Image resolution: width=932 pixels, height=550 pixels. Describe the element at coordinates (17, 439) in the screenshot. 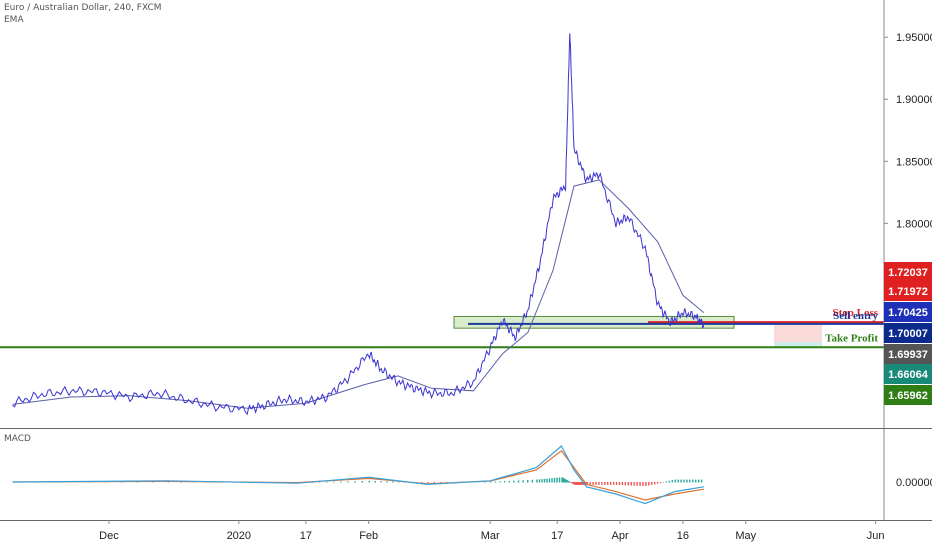

I see `macd-label: MACD` at that location.